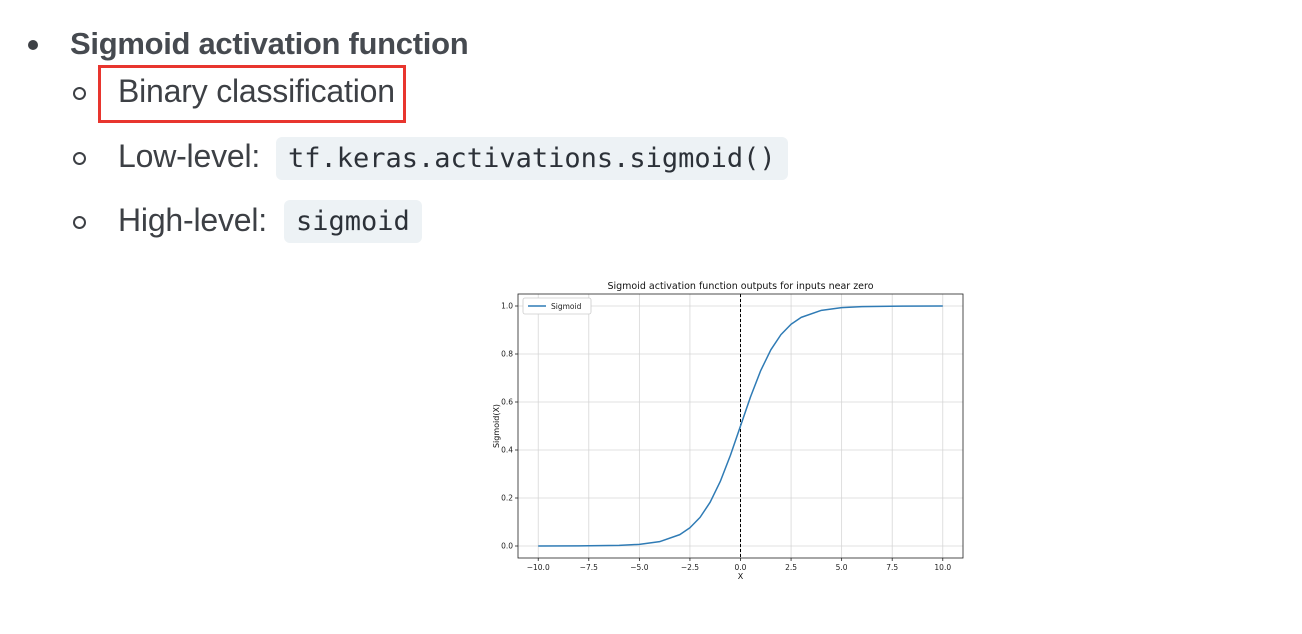  What do you see at coordinates (33, 45) in the screenshot?
I see `bullet-dot` at bounding box center [33, 45].